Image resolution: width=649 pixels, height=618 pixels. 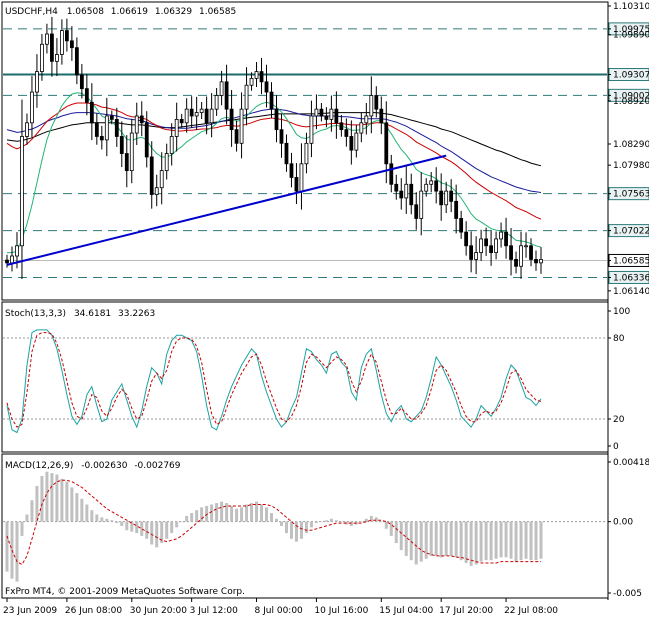 I want to click on macd-histogram, so click(x=274, y=526).